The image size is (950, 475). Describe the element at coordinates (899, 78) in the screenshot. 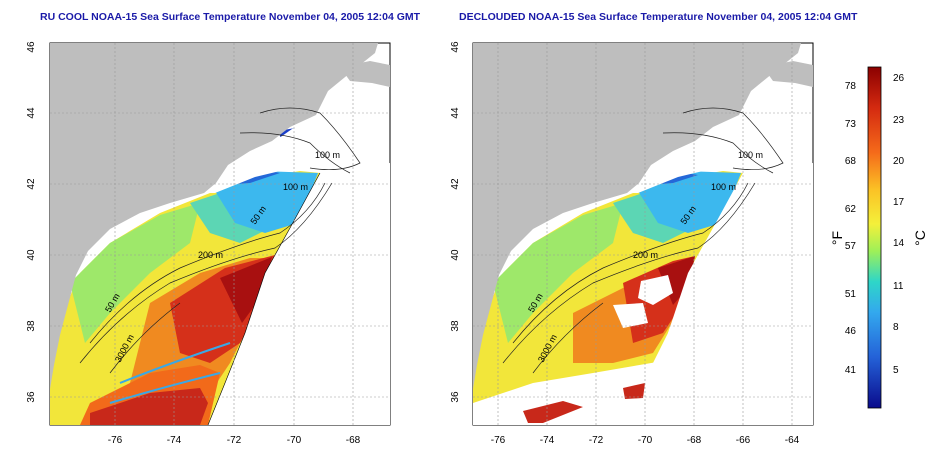

I see `c-tick: 26` at that location.